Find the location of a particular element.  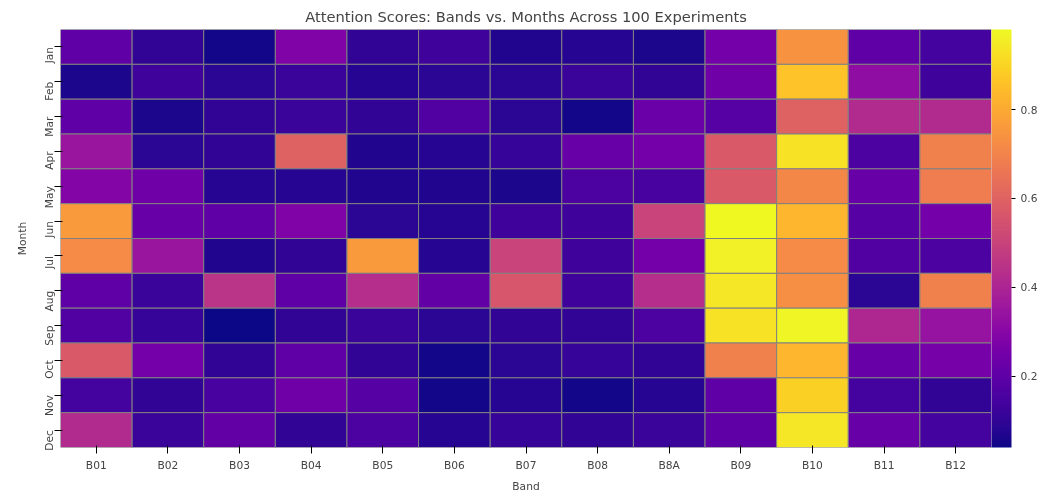

x-tick-label: B04 is located at coordinates (311, 465).